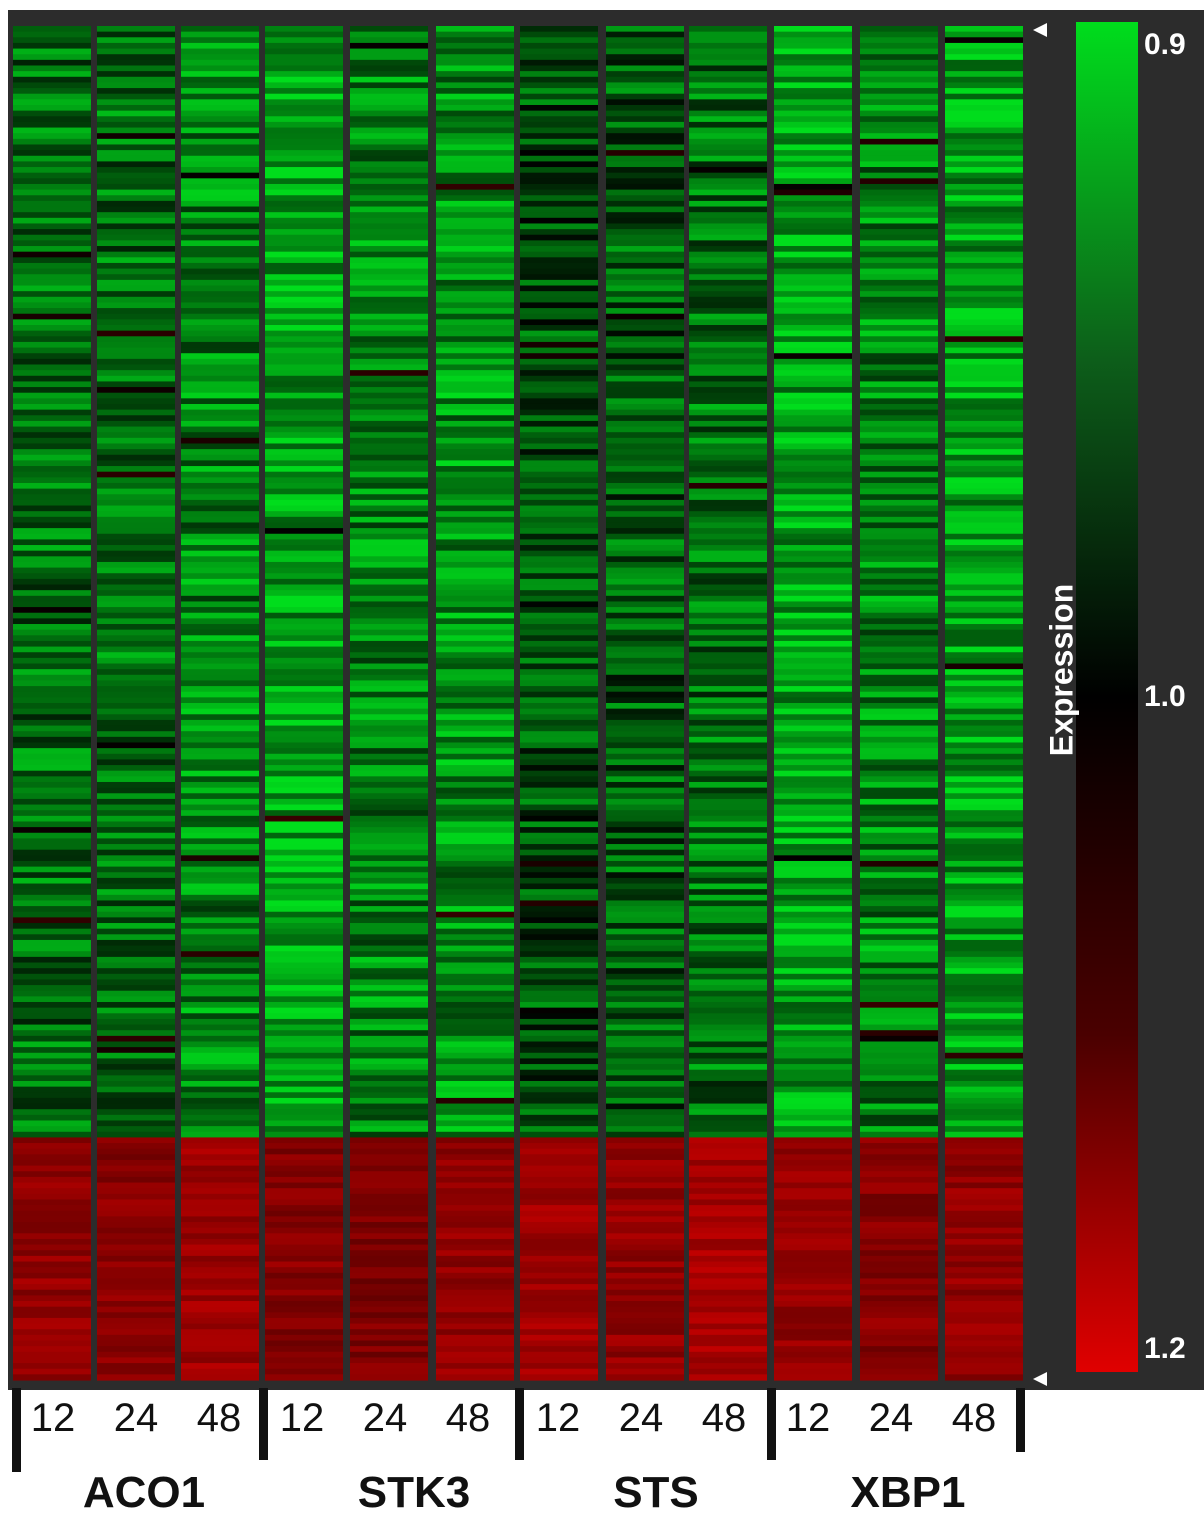  What do you see at coordinates (1107, 697) in the screenshot?
I see `colorbar` at bounding box center [1107, 697].